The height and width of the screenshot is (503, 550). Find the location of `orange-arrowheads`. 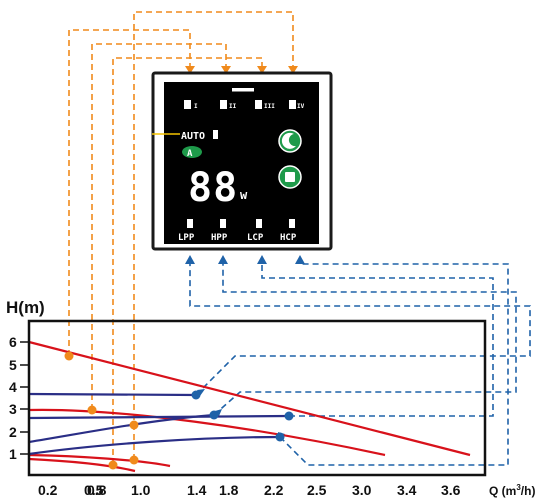

orange-arrowheads is located at coordinates (241, 70).